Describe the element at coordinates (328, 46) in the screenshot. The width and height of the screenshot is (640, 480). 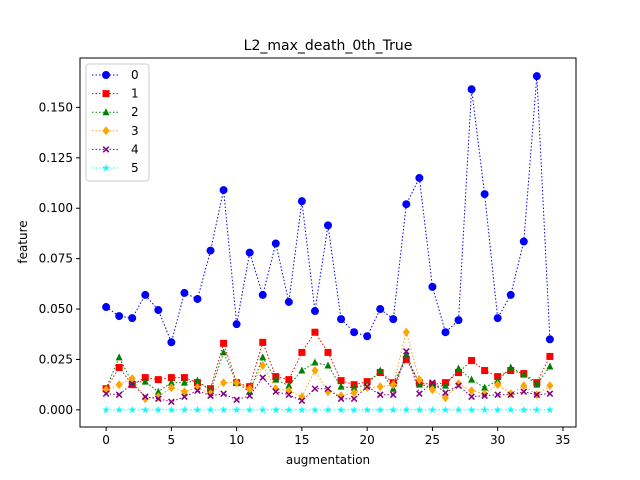
I see `chart-title: L2_max_death_0th_True` at that location.